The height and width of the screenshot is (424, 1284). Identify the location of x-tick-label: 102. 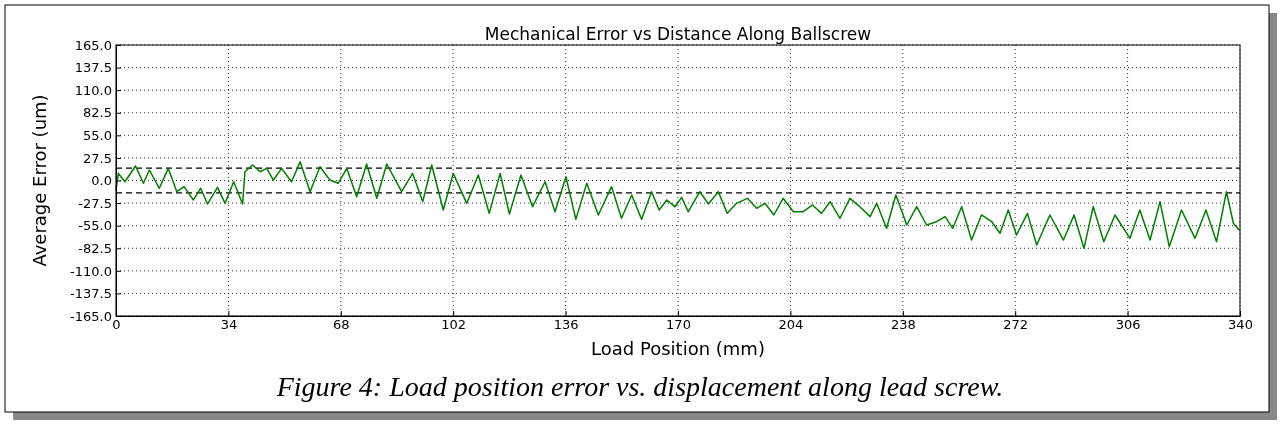
(454, 325).